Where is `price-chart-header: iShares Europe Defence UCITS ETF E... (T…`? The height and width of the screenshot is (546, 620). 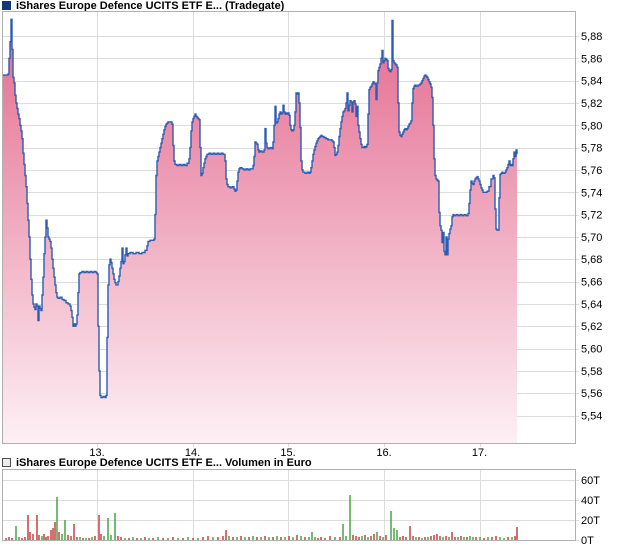 price-chart-header: iShares Europe Defence UCITS ETF E... (T… is located at coordinates (143, 6).